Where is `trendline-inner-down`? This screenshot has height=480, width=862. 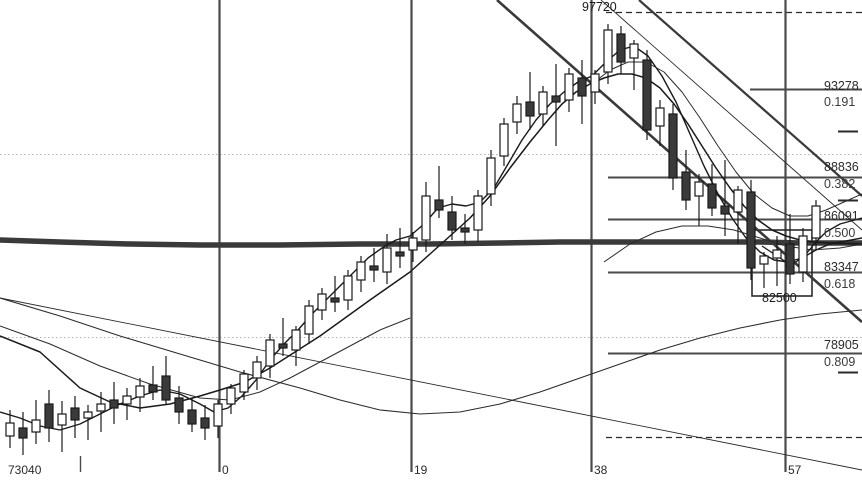
trendline-inner-down is located at coordinates (731, 115).